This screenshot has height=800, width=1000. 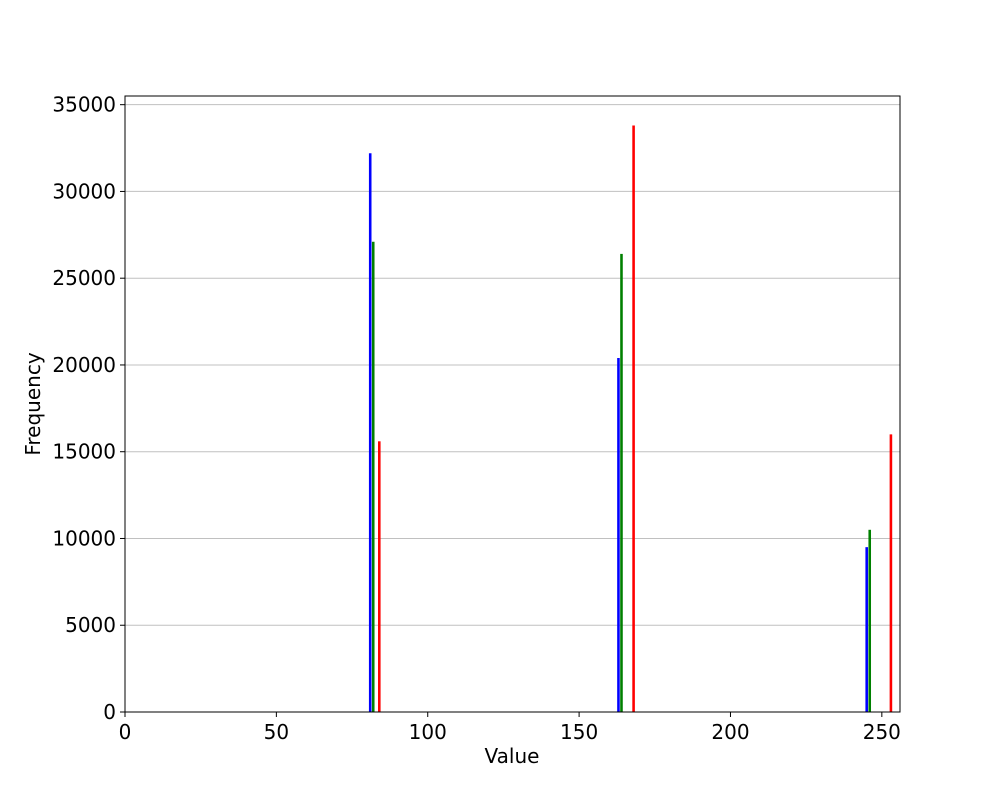 What do you see at coordinates (84, 191) in the screenshot?
I see `y-tick-label: 30000` at bounding box center [84, 191].